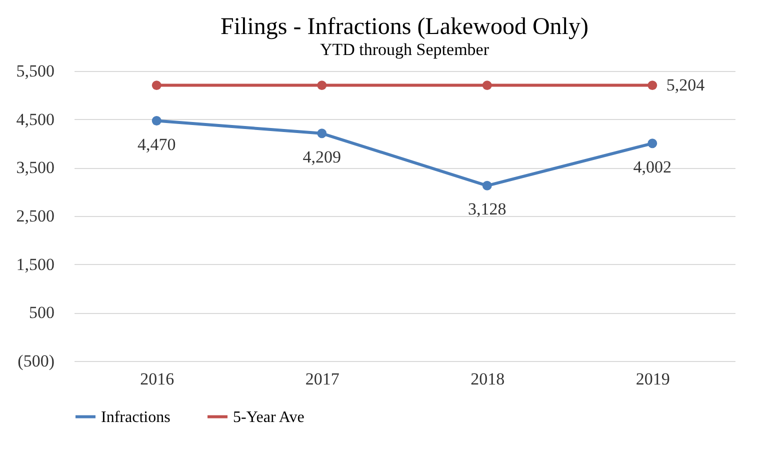  Describe the element at coordinates (405, 49) in the screenshot. I see `chart-subtitle: YTD through September` at that location.